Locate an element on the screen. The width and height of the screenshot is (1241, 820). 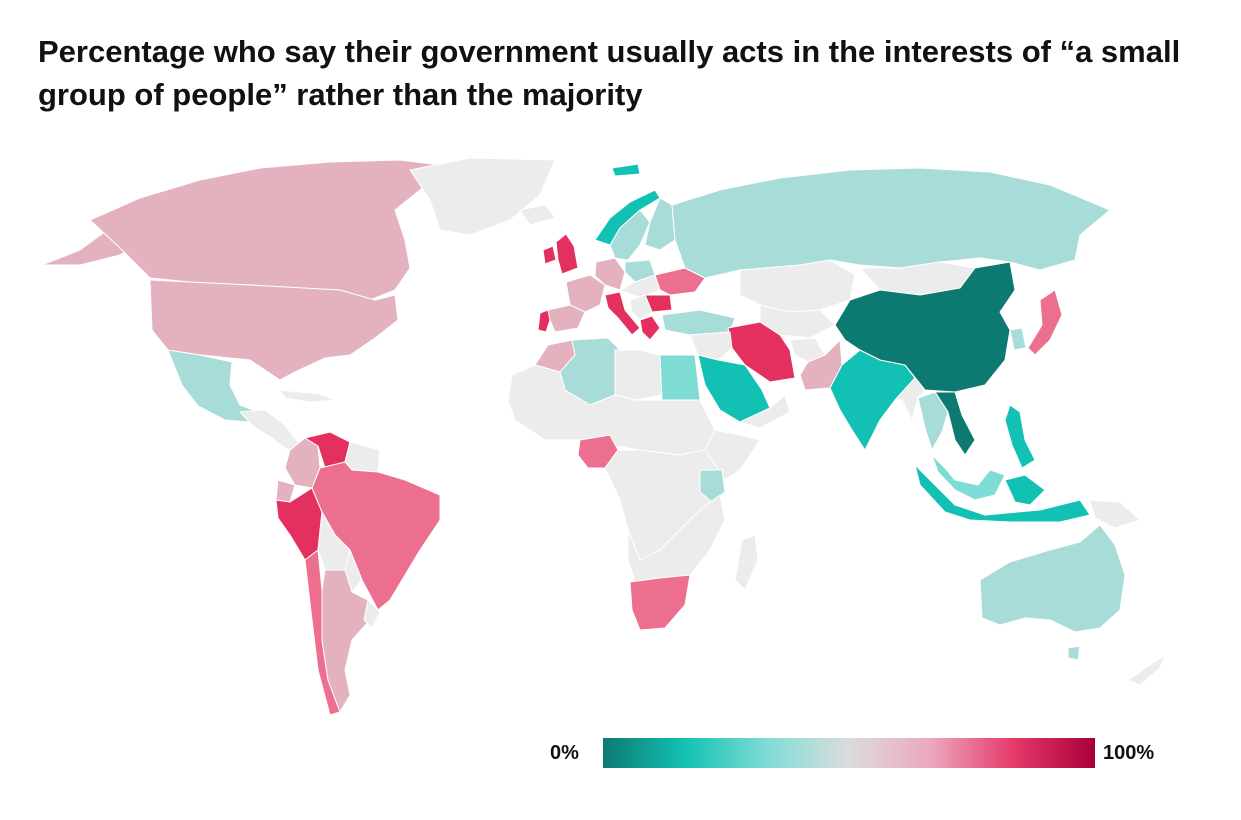
country-iraq-syria is located at coordinates (711, 346).